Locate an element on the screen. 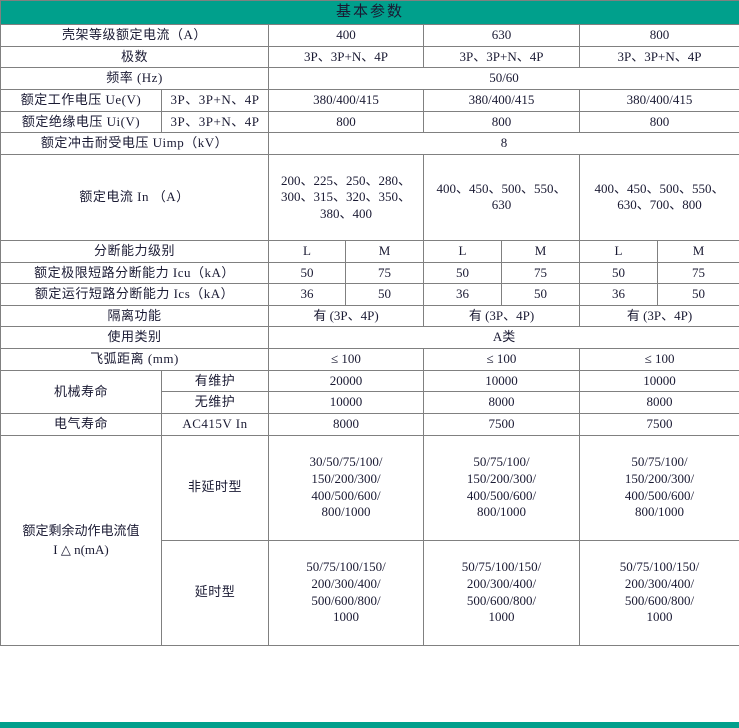 The height and width of the screenshot is (728, 739). table-row-rated-insulation-voltage: 额定绝缘电压 Ui(V) 3P、3P+N、4P 800 800 800 is located at coordinates (369, 122).